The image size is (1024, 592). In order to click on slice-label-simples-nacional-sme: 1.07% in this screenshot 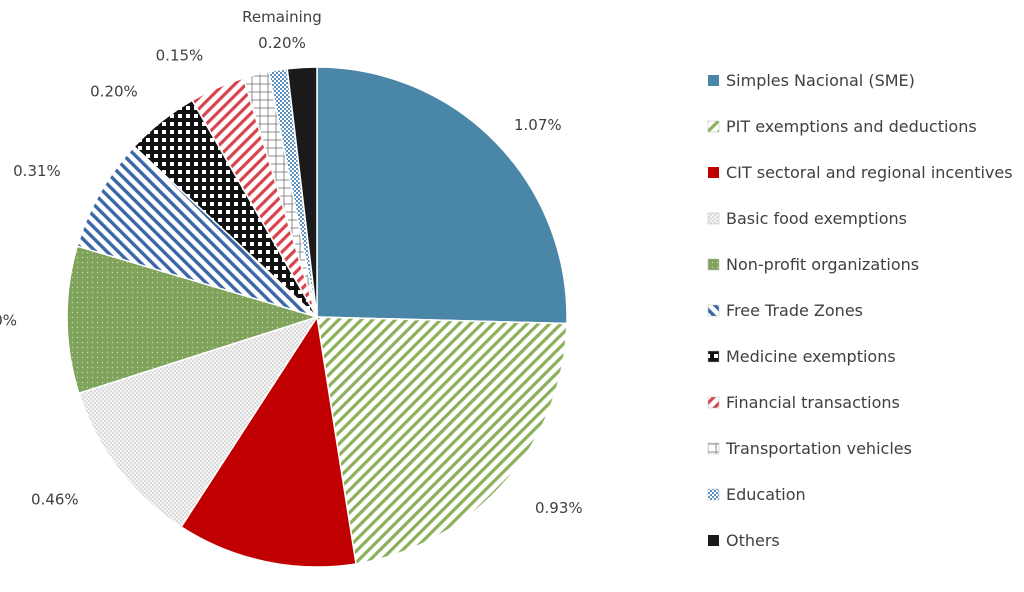, I will do `click(538, 125)`.